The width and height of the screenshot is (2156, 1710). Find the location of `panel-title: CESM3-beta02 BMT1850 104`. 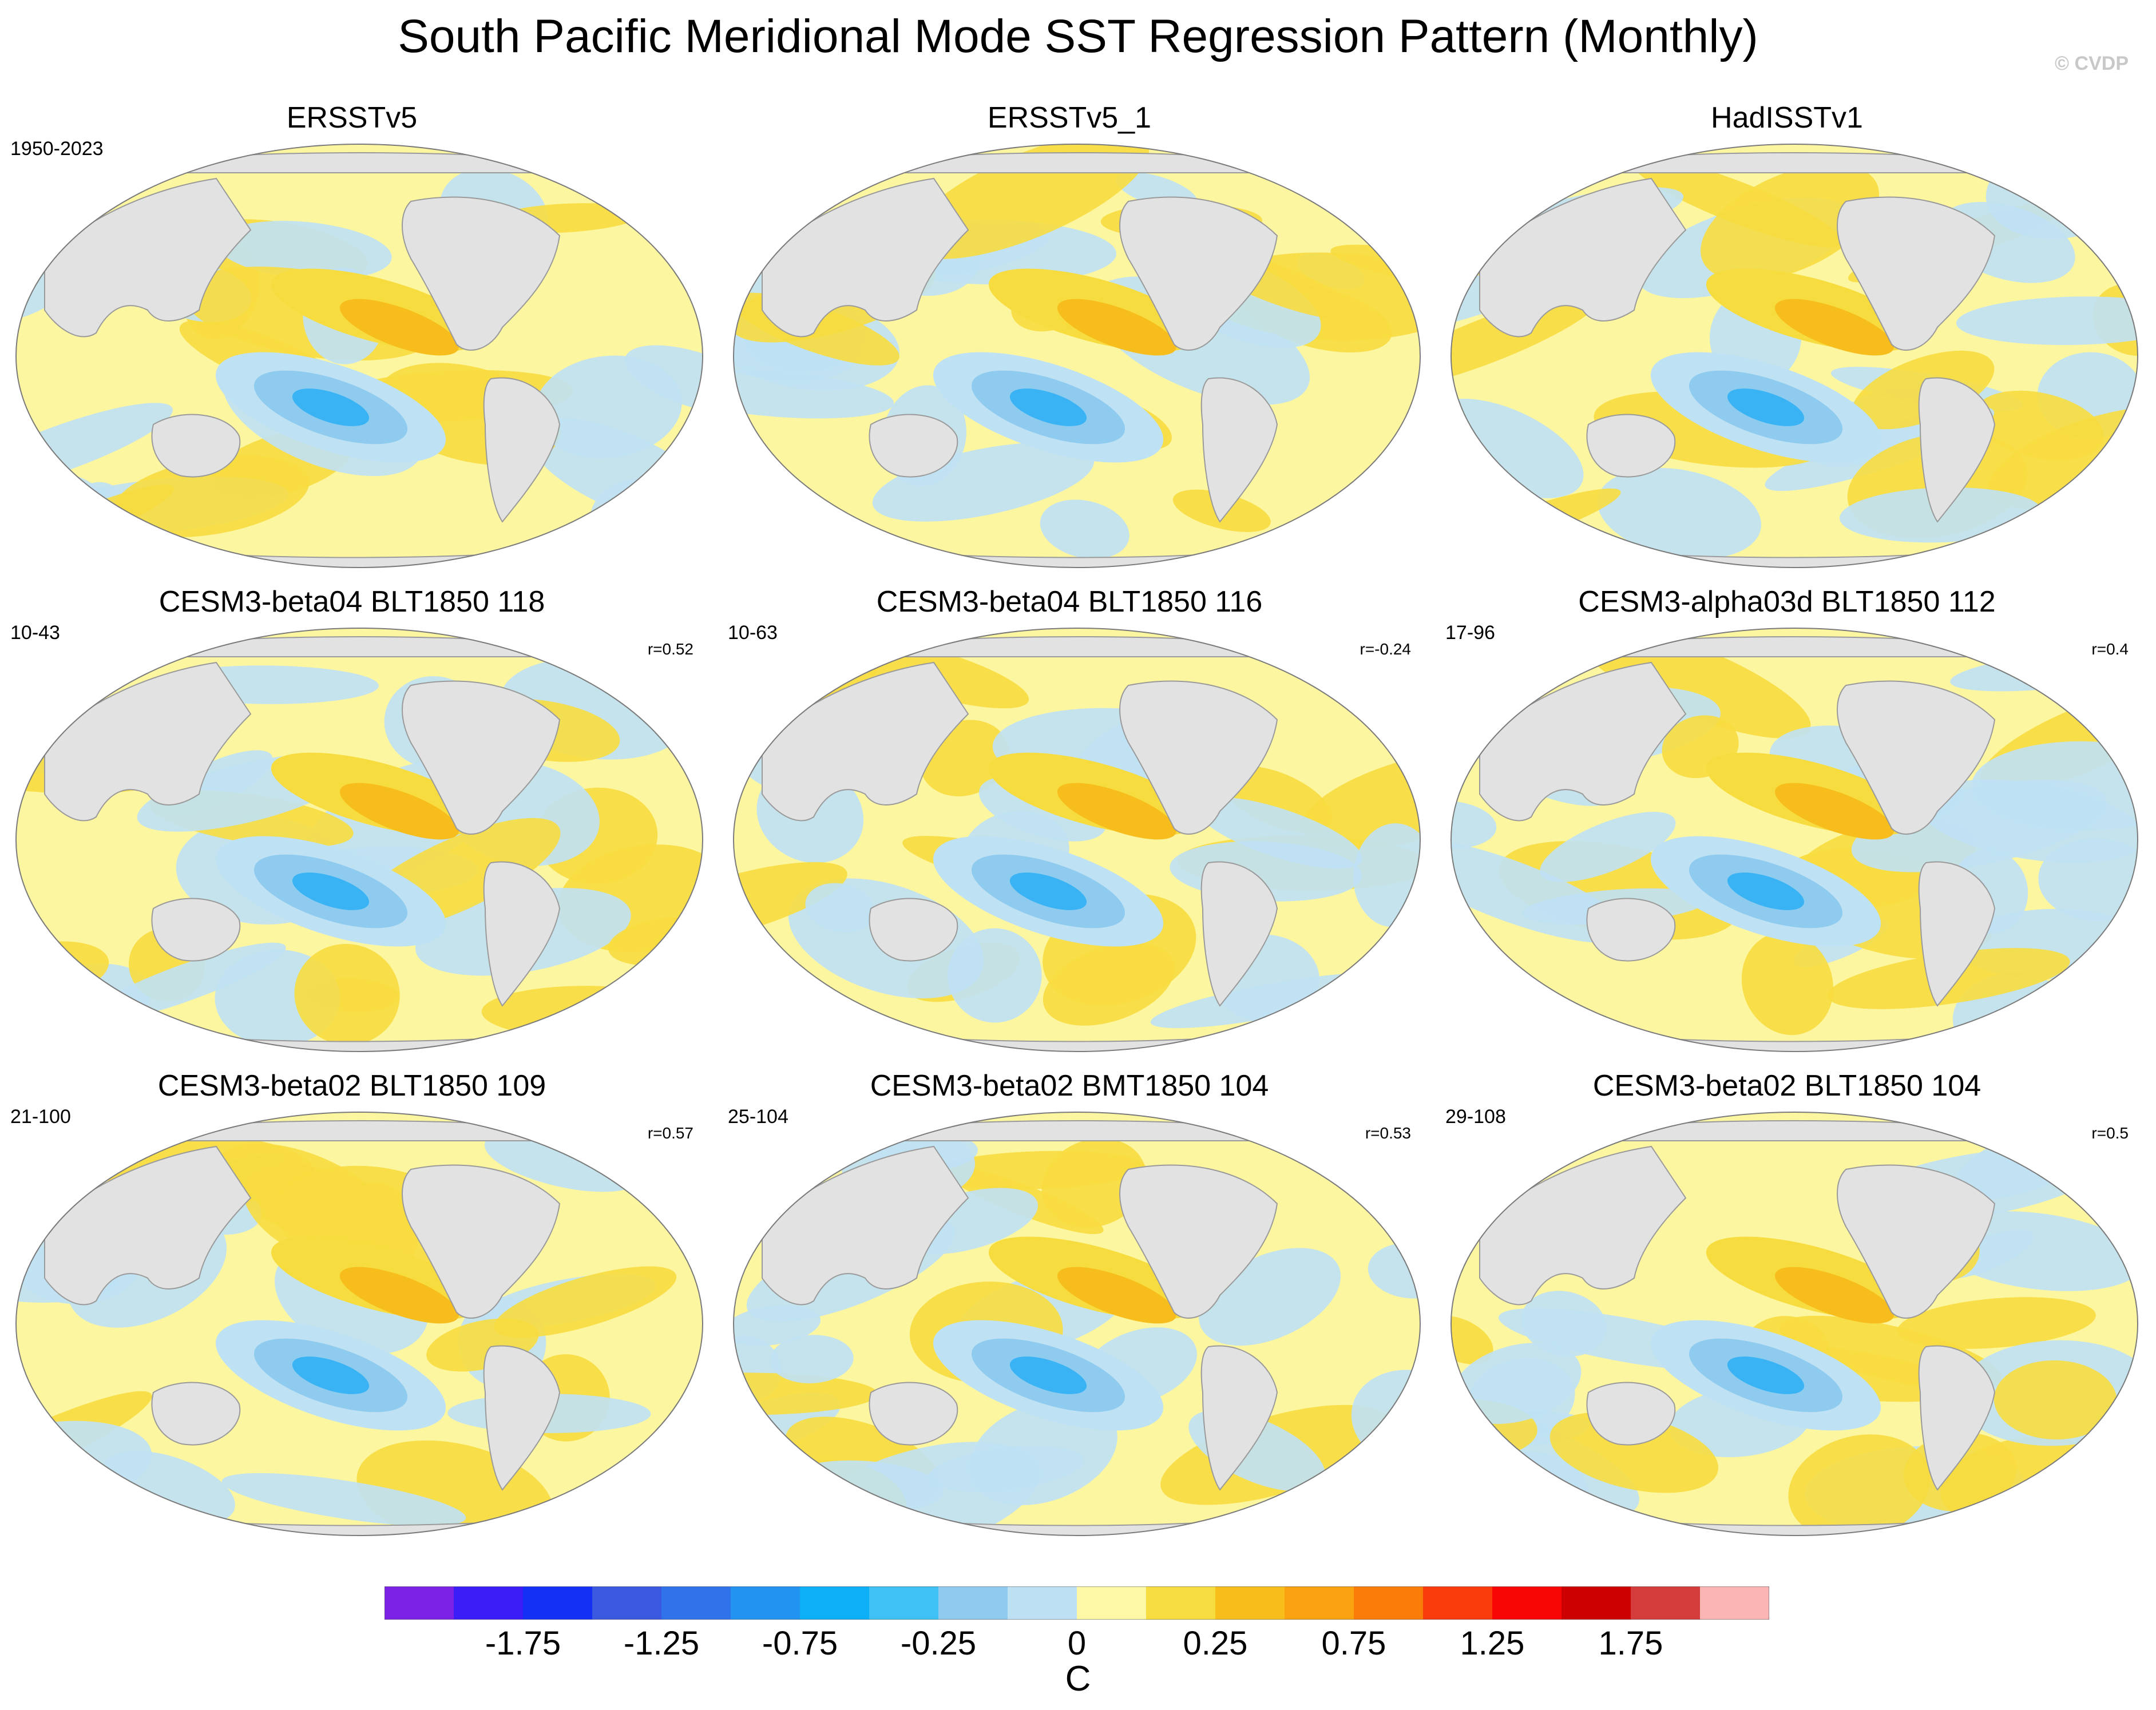

panel-title: CESM3-beta02 BMT1850 104 is located at coordinates (1069, 1085).